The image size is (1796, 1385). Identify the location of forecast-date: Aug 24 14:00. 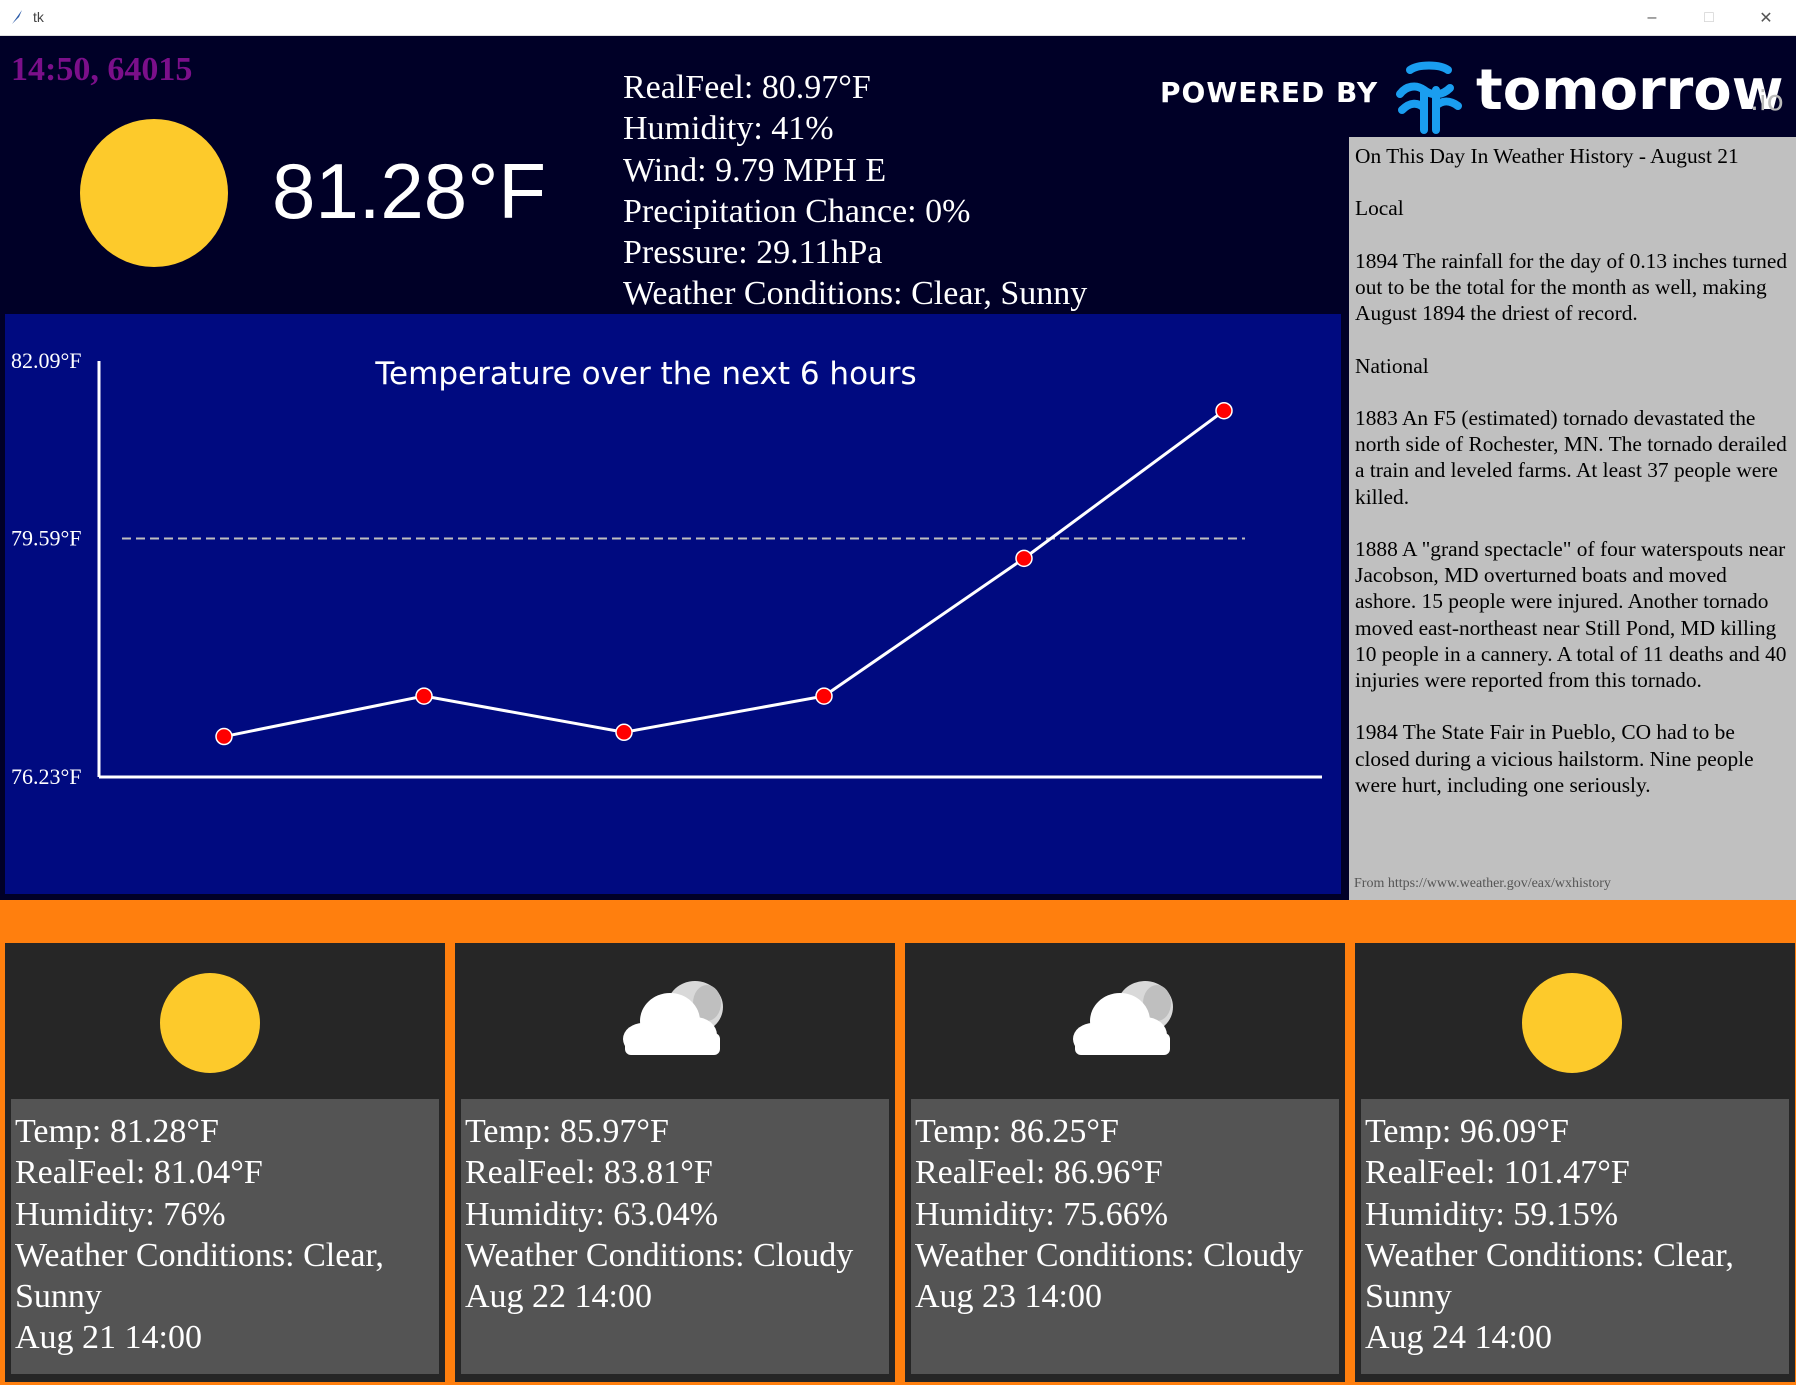
(1458, 1338).